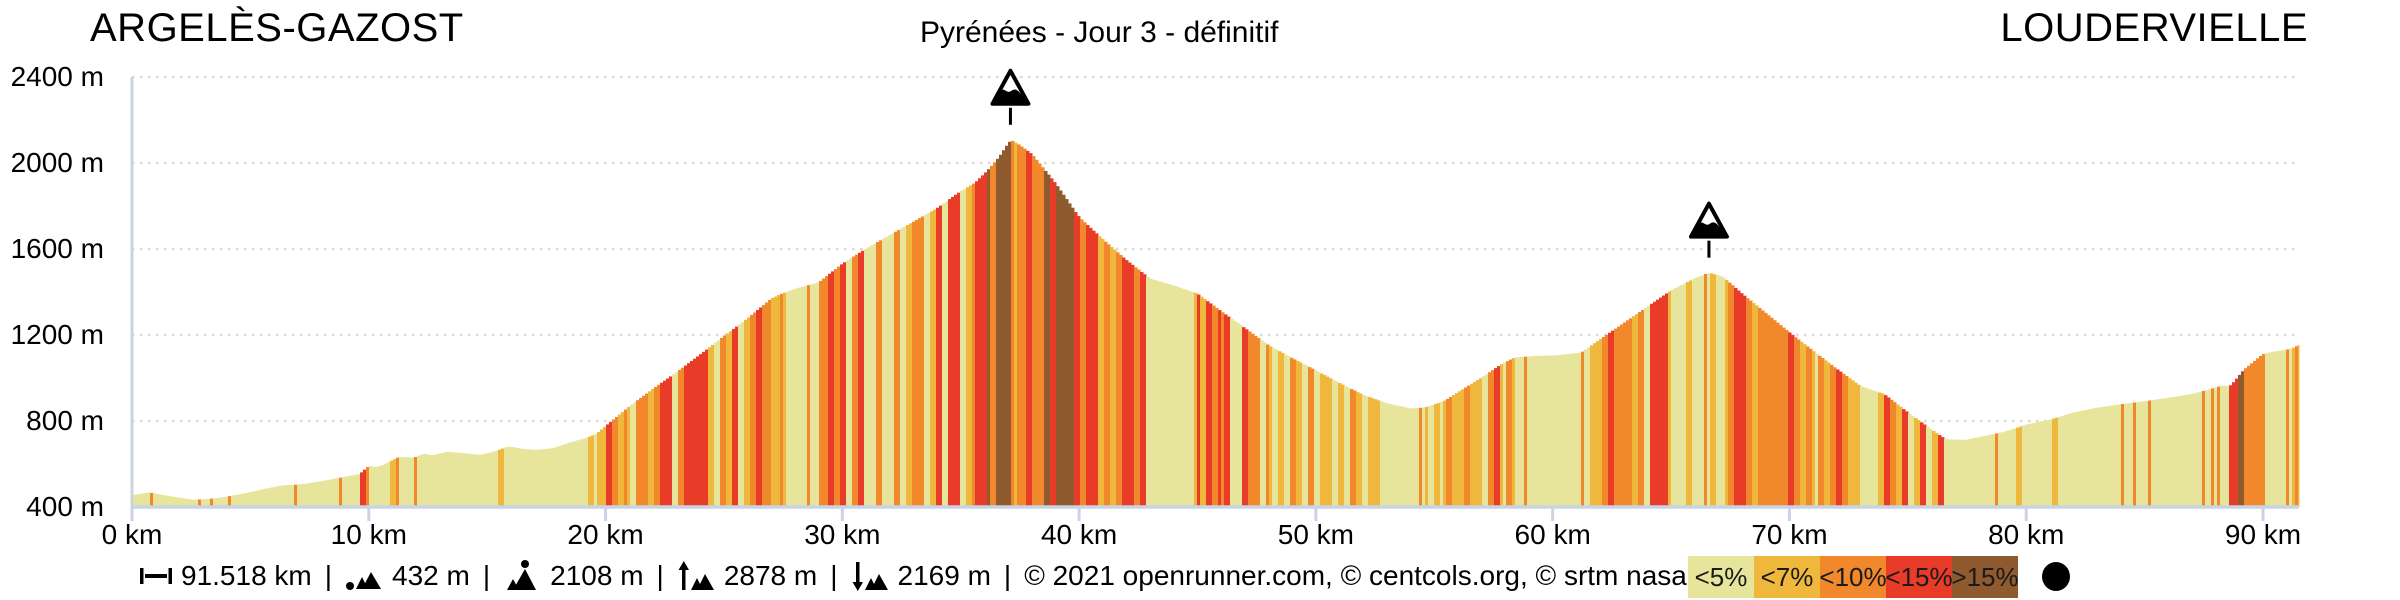  What do you see at coordinates (523, 576) in the screenshot?
I see `max-elevation-icon` at bounding box center [523, 576].